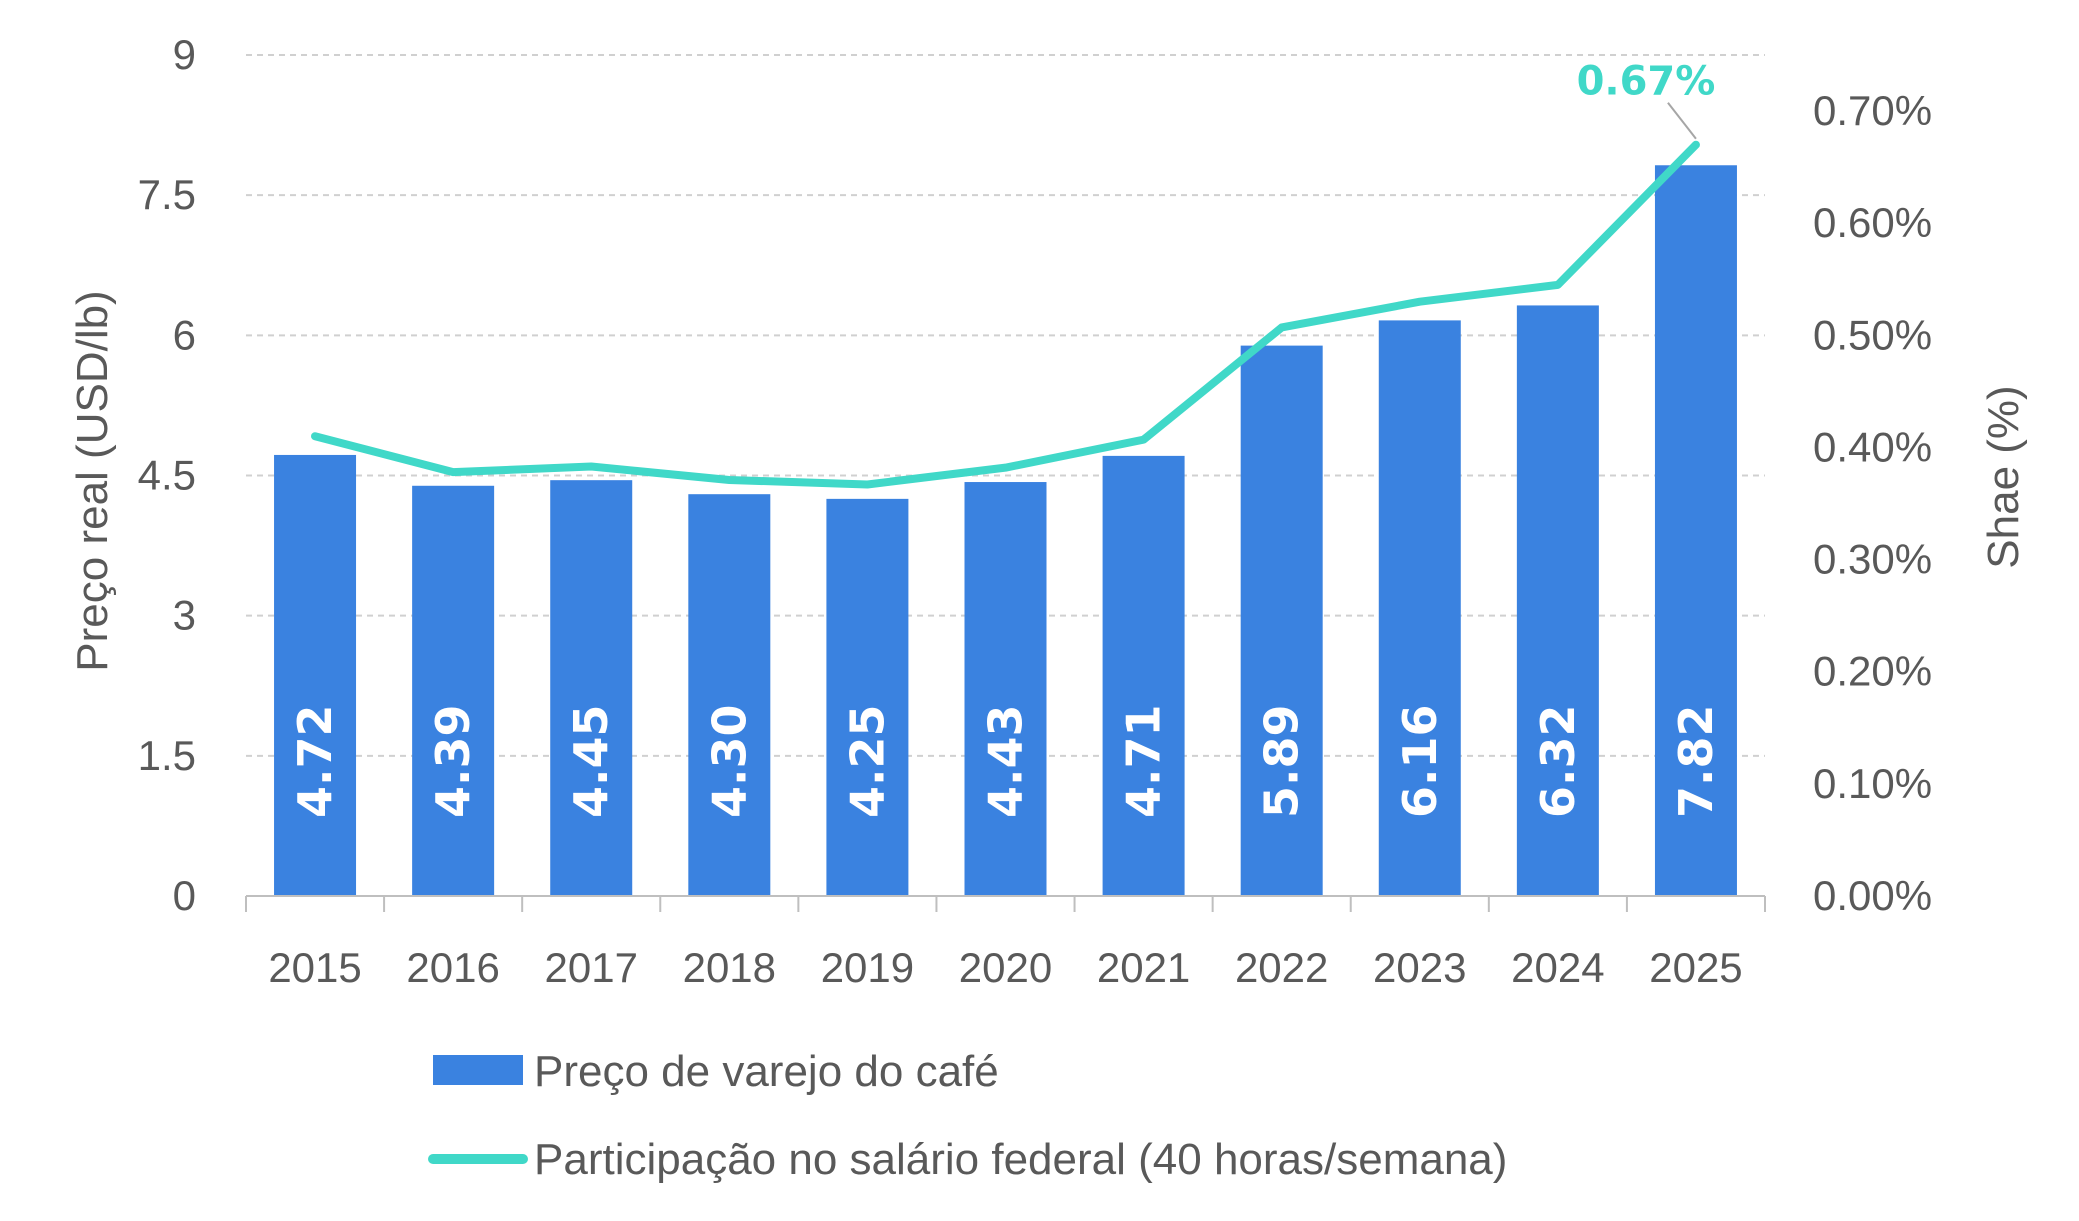 The height and width of the screenshot is (1221, 2079). I want to click on bar-data-label: 6.16, so click(1420, 762).